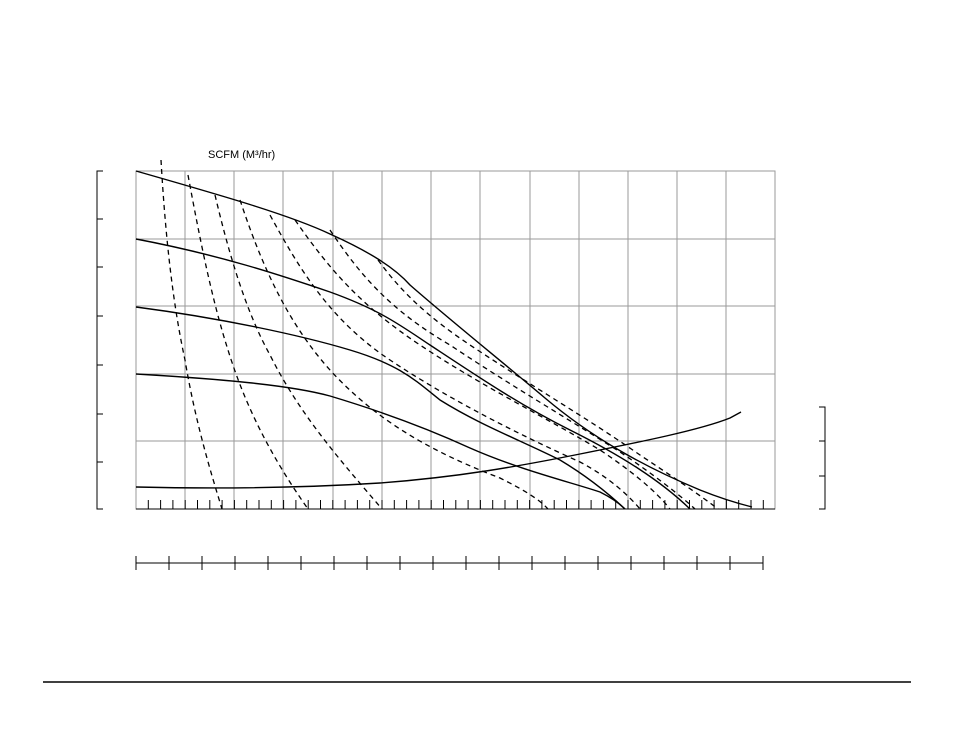 This screenshot has width=954, height=737. I want to click on bottom-axis, so click(449, 563).